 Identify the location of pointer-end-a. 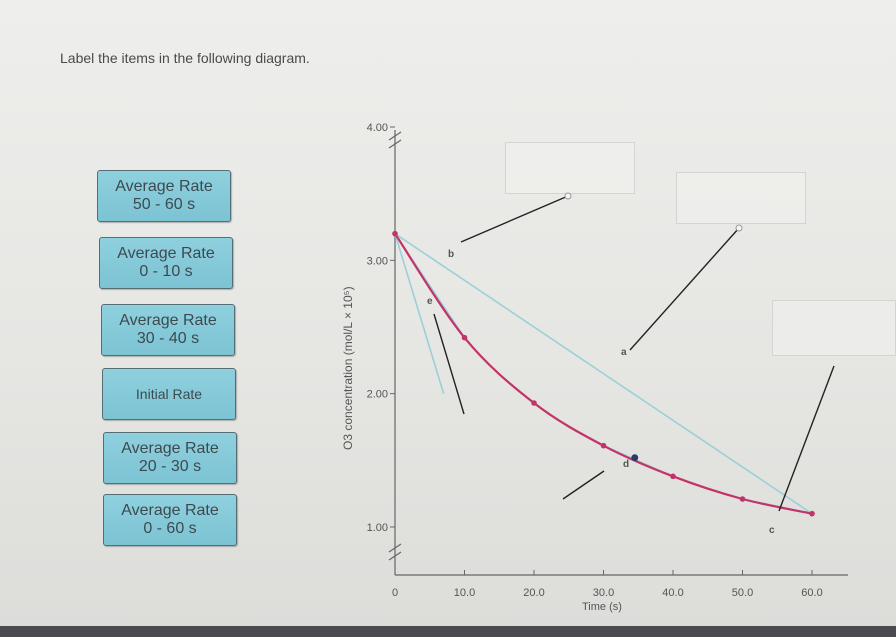
(739, 228).